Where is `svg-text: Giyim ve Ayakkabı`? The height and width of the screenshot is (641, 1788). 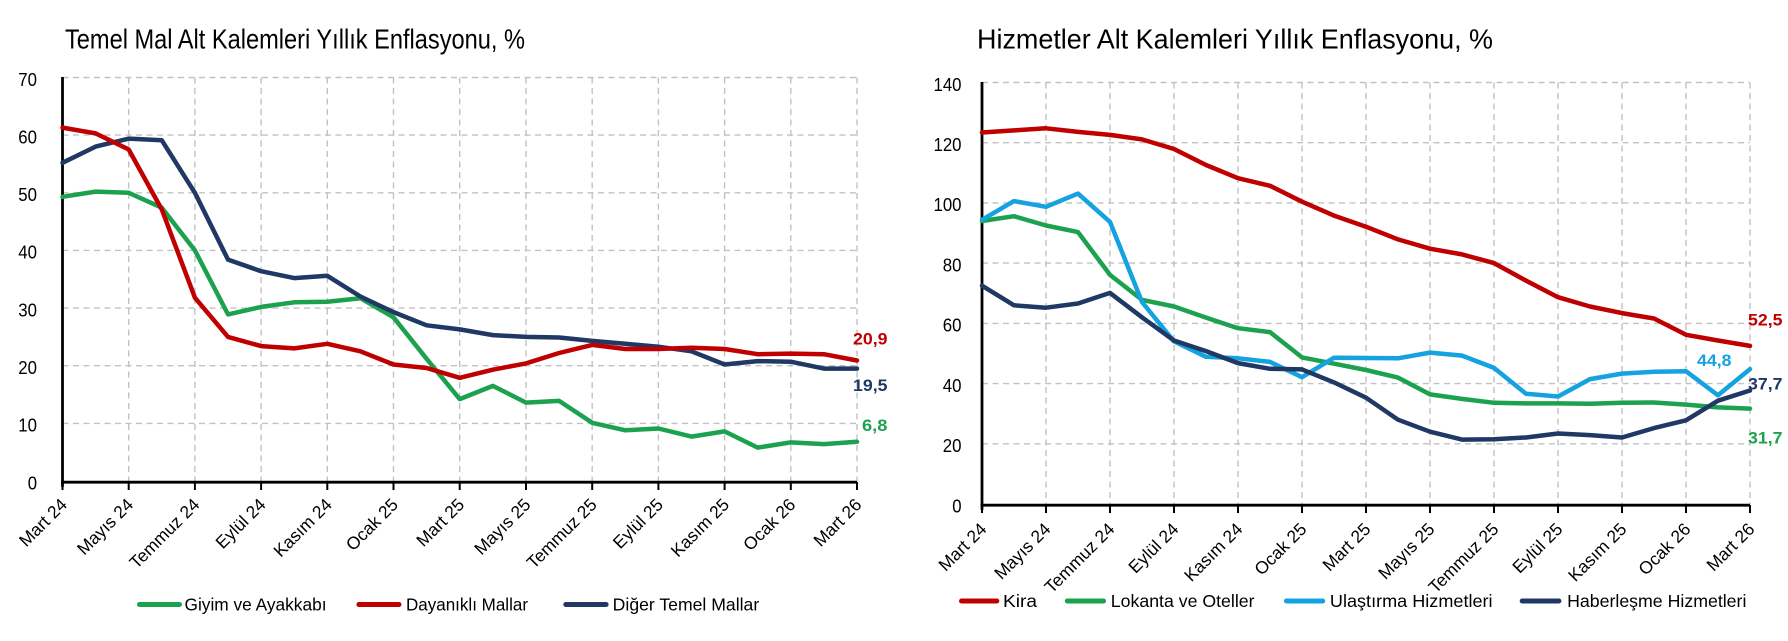
svg-text: Giyim ve Ayakkabı is located at coordinates (256, 605).